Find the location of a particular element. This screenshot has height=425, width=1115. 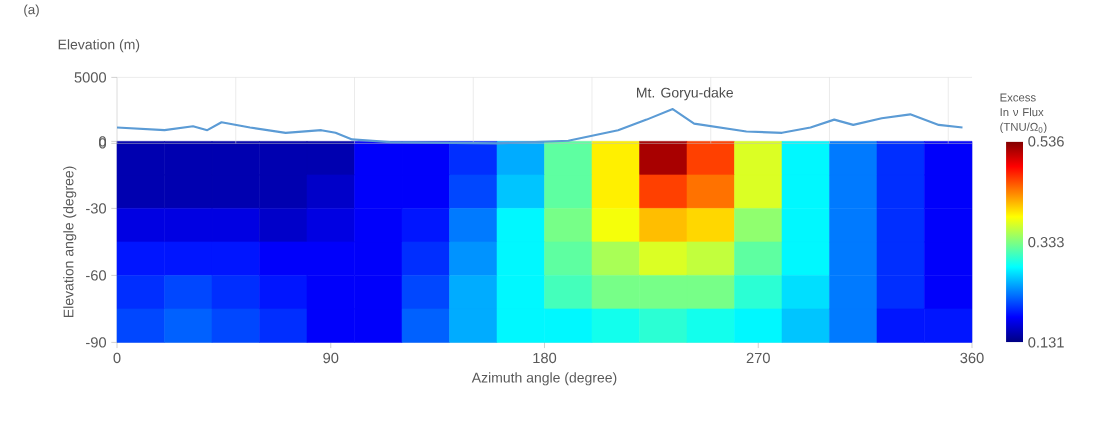

x-tick-label: 360 is located at coordinates (972, 357).